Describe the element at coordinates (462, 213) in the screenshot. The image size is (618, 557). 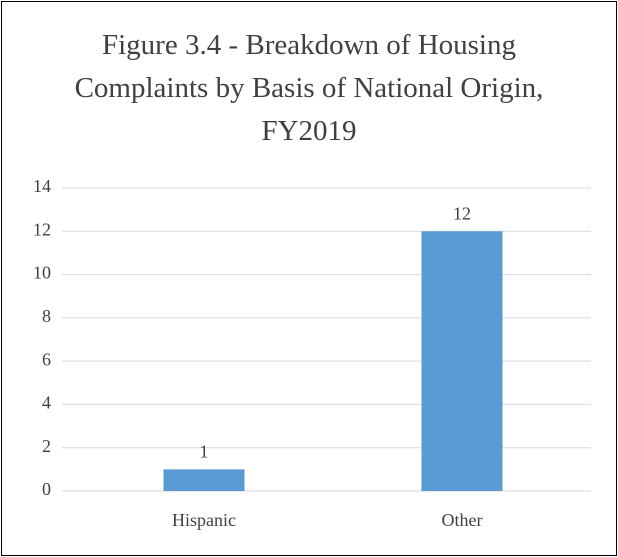
I see `data-label: 12` at that location.